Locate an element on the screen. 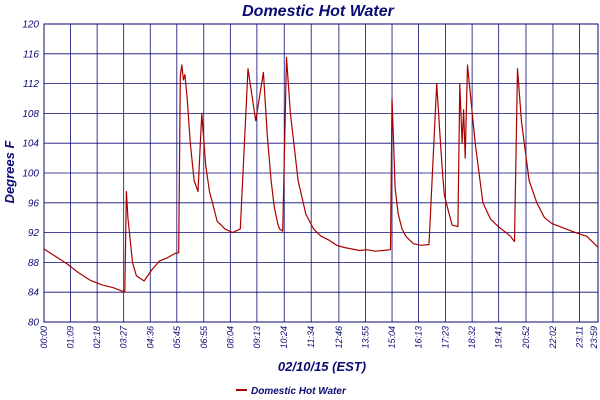  y-tick-label: 92 is located at coordinates (34, 233).